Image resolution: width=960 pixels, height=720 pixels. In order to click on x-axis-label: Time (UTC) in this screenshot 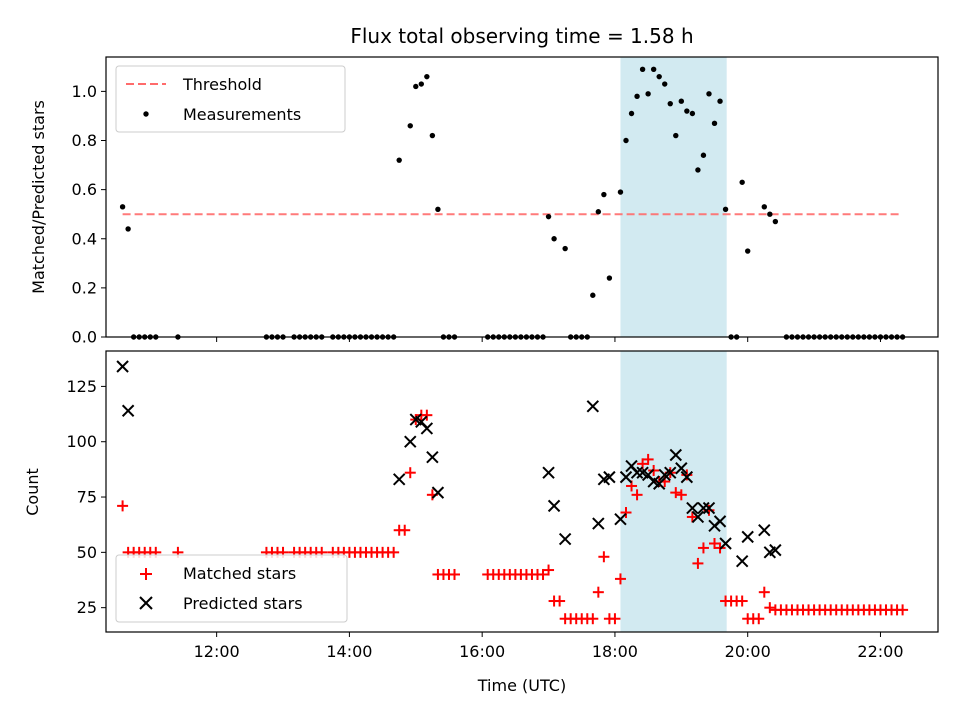, I will do `click(521, 685)`.